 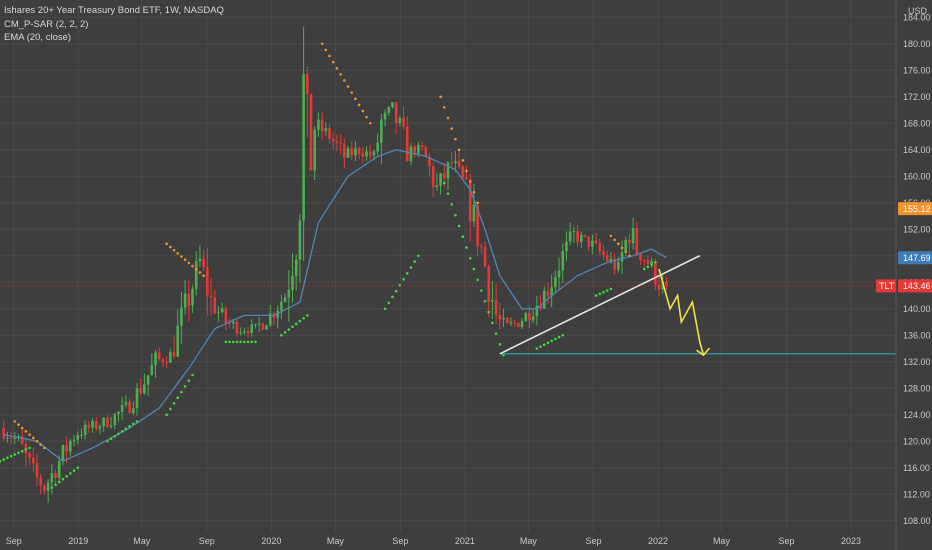 I want to click on time-tick-label: 2021, so click(x=465, y=541).